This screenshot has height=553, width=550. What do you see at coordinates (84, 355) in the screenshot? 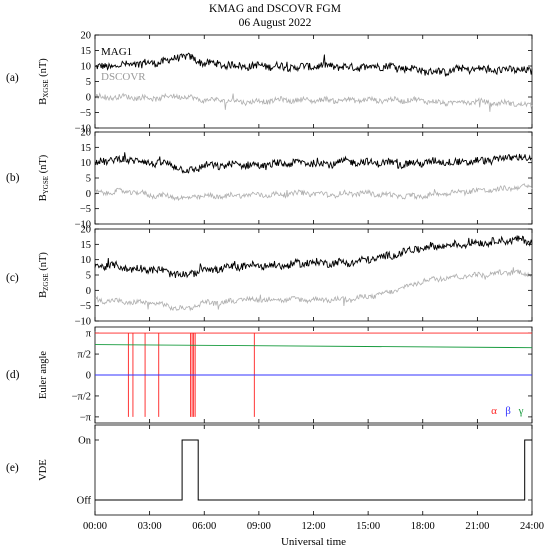
I see `y-tick-label: π/2` at bounding box center [84, 355].